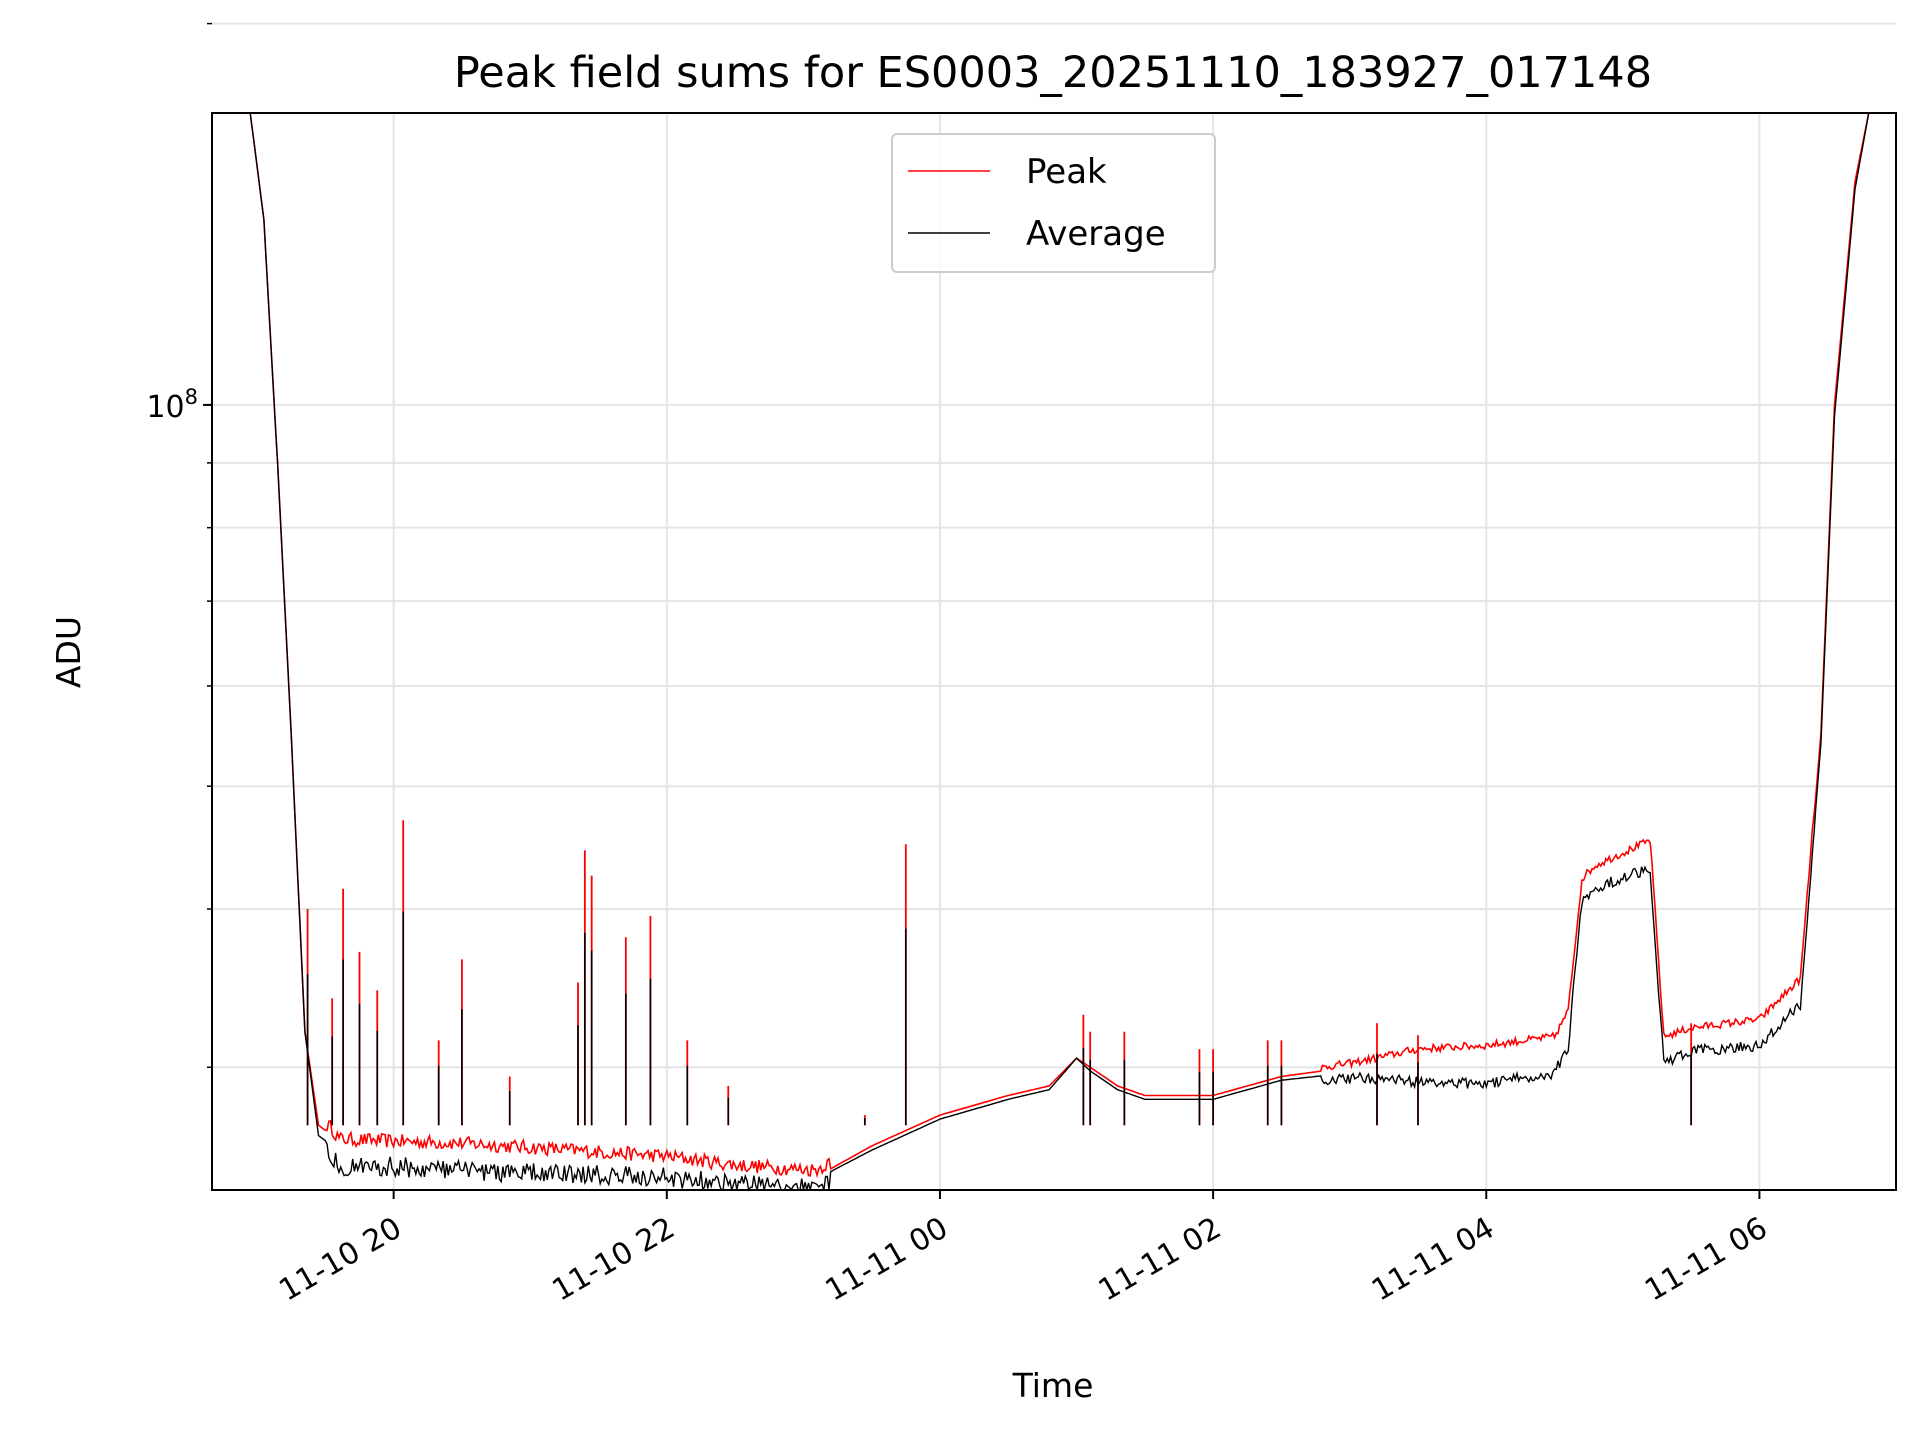  Describe the element at coordinates (1096, 234) in the screenshot. I see `legend-label-average: Average` at that location.